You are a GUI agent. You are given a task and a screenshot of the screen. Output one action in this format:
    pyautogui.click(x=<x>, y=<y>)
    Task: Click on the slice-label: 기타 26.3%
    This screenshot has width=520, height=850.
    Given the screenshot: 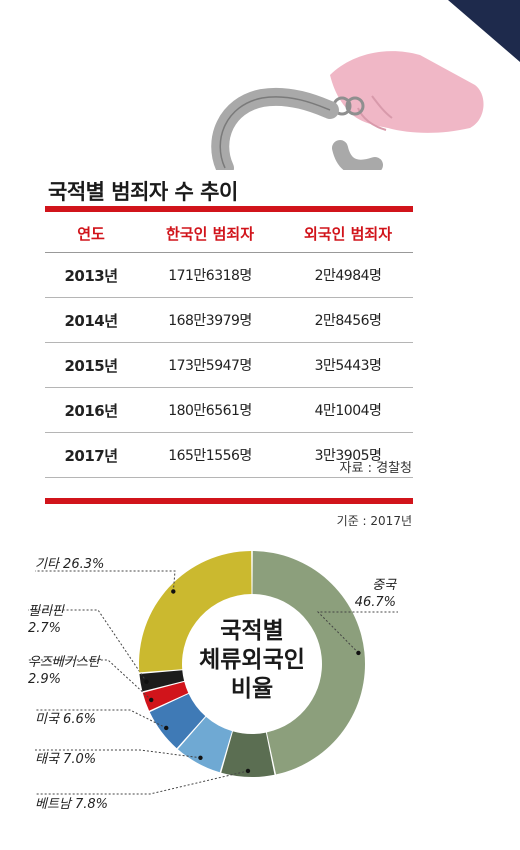 What is the action you would take?
    pyautogui.click(x=69, y=564)
    